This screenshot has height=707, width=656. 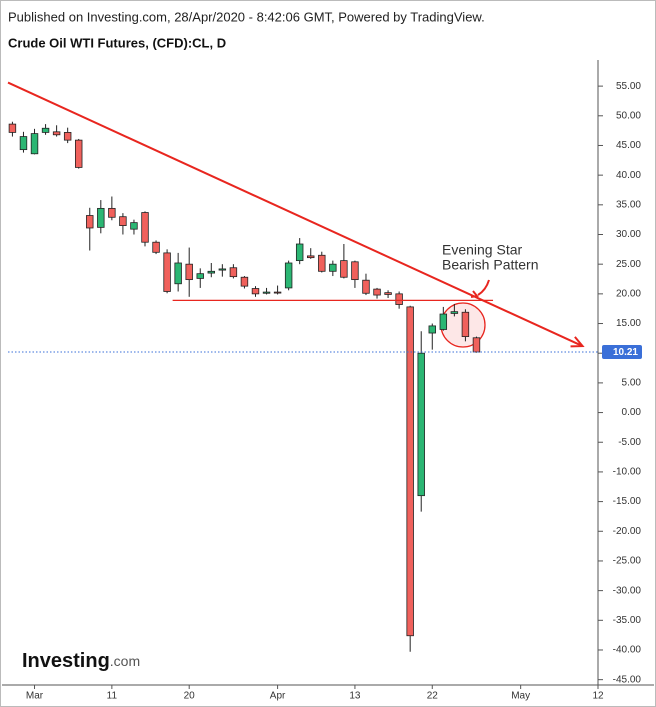 What do you see at coordinates (433, 696) in the screenshot?
I see `x-tick-label: 22` at bounding box center [433, 696].